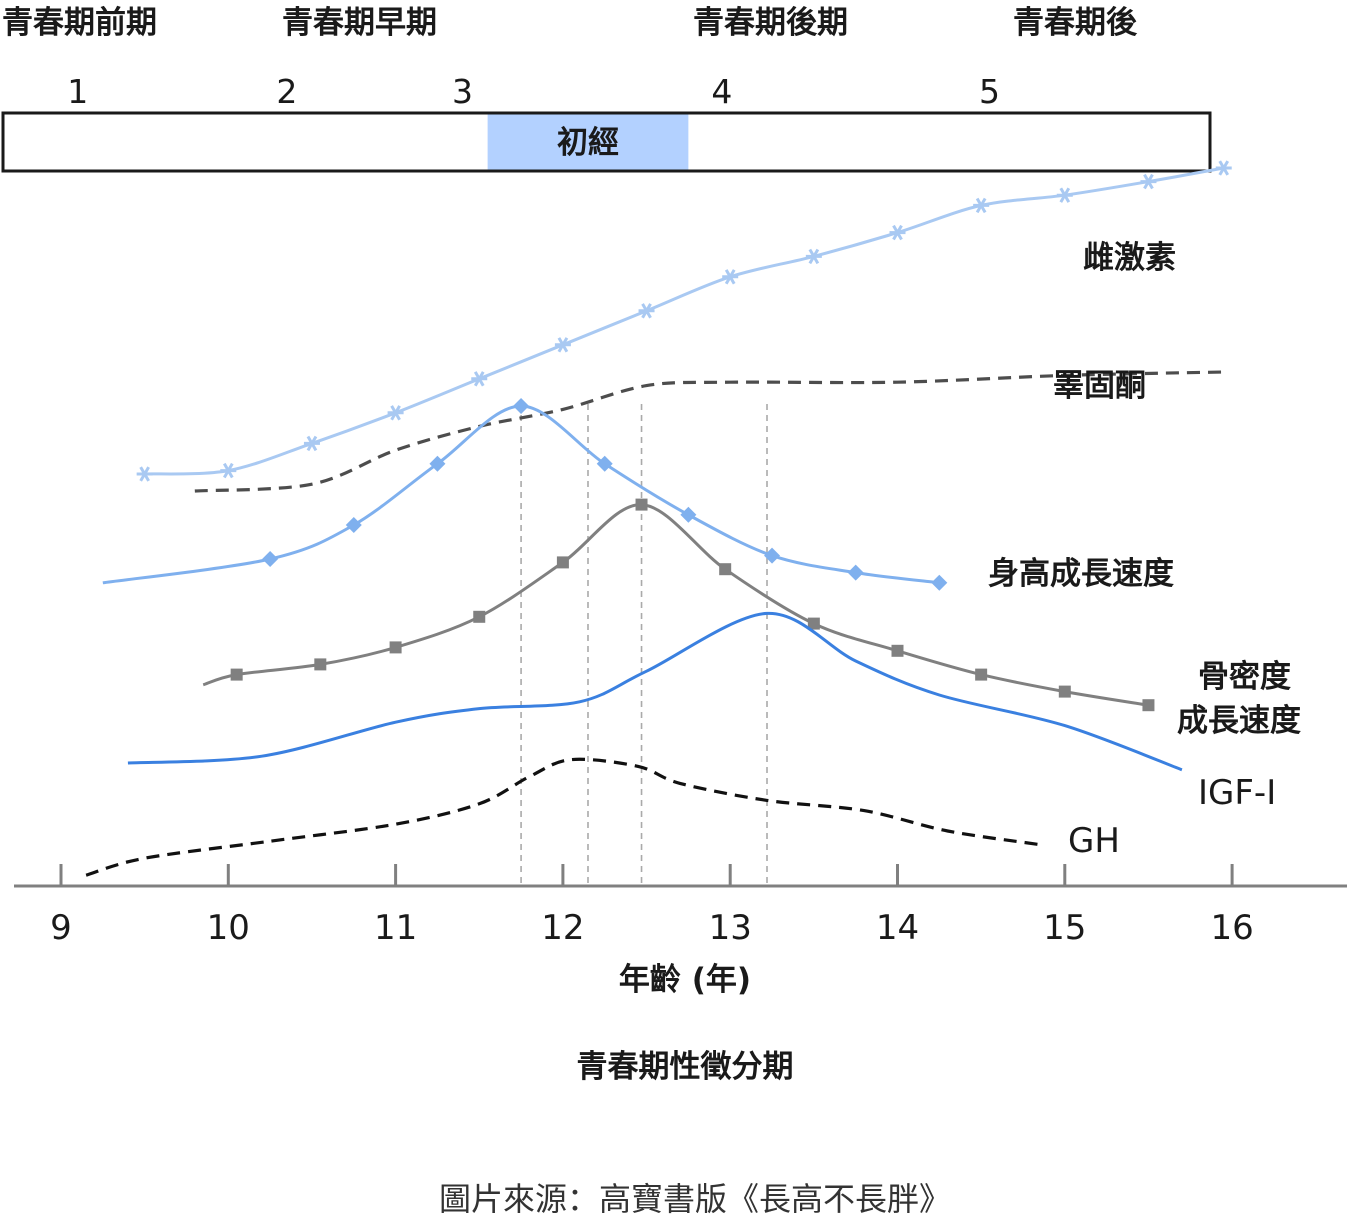 Image resolution: width=1347 pixels, height=1226 pixels. Describe the element at coordinates (570, 23) in the screenshot. I see `stage-header: 青春期前期 青春期早期 青春期後期 青春期後` at that location.